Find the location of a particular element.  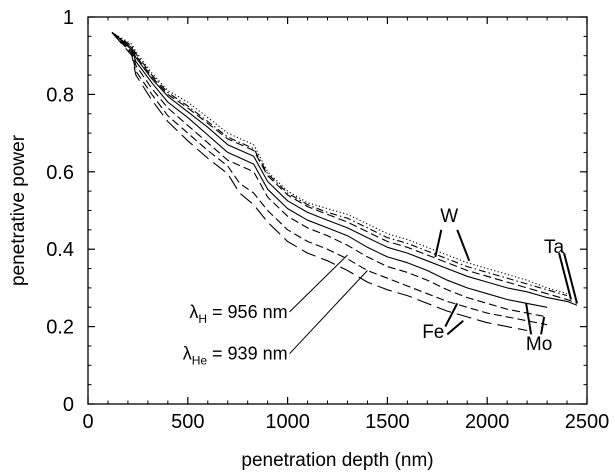

annotation-label-w: W is located at coordinates (449, 216).